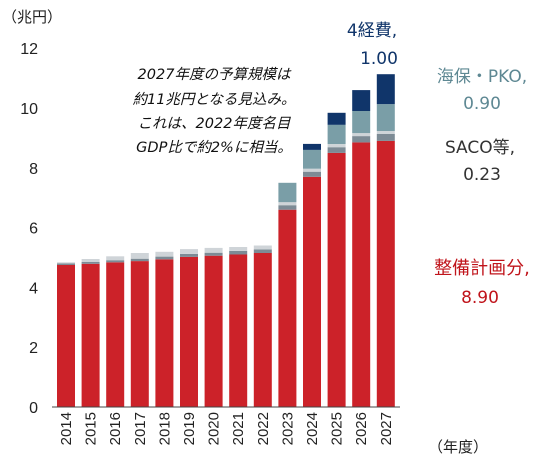  What do you see at coordinates (482, 90) in the screenshot?
I see `pko-label: 海保・PKO, 0.90` at bounding box center [482, 90].